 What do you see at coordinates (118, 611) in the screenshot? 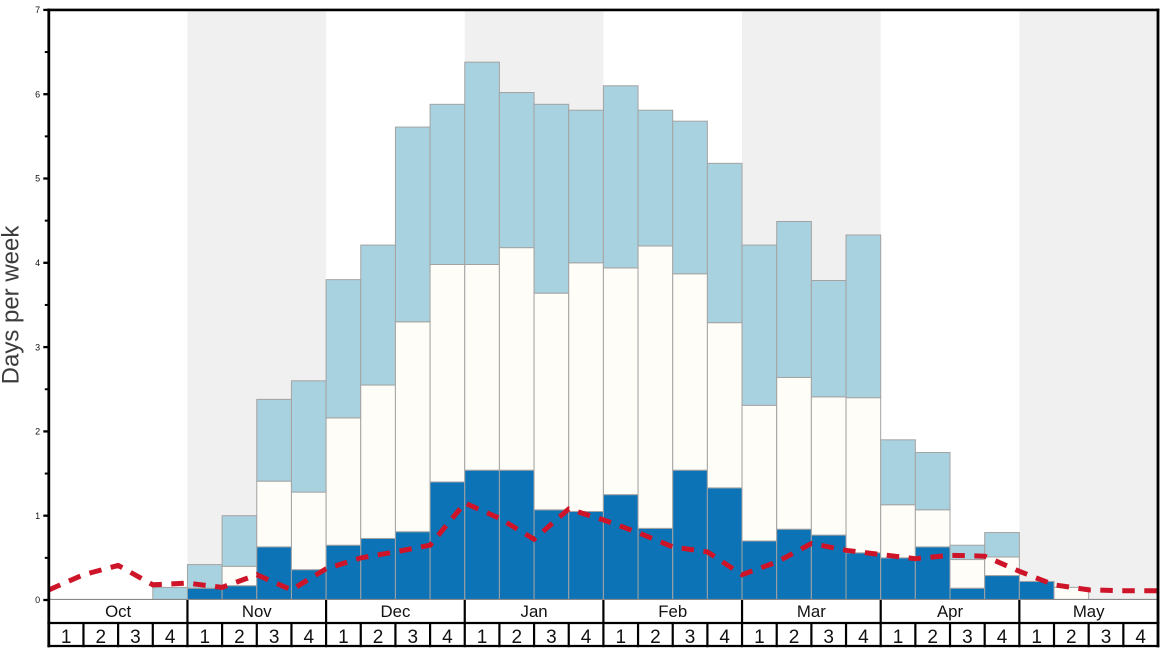
I see `svg-text: Oct` at bounding box center [118, 611].